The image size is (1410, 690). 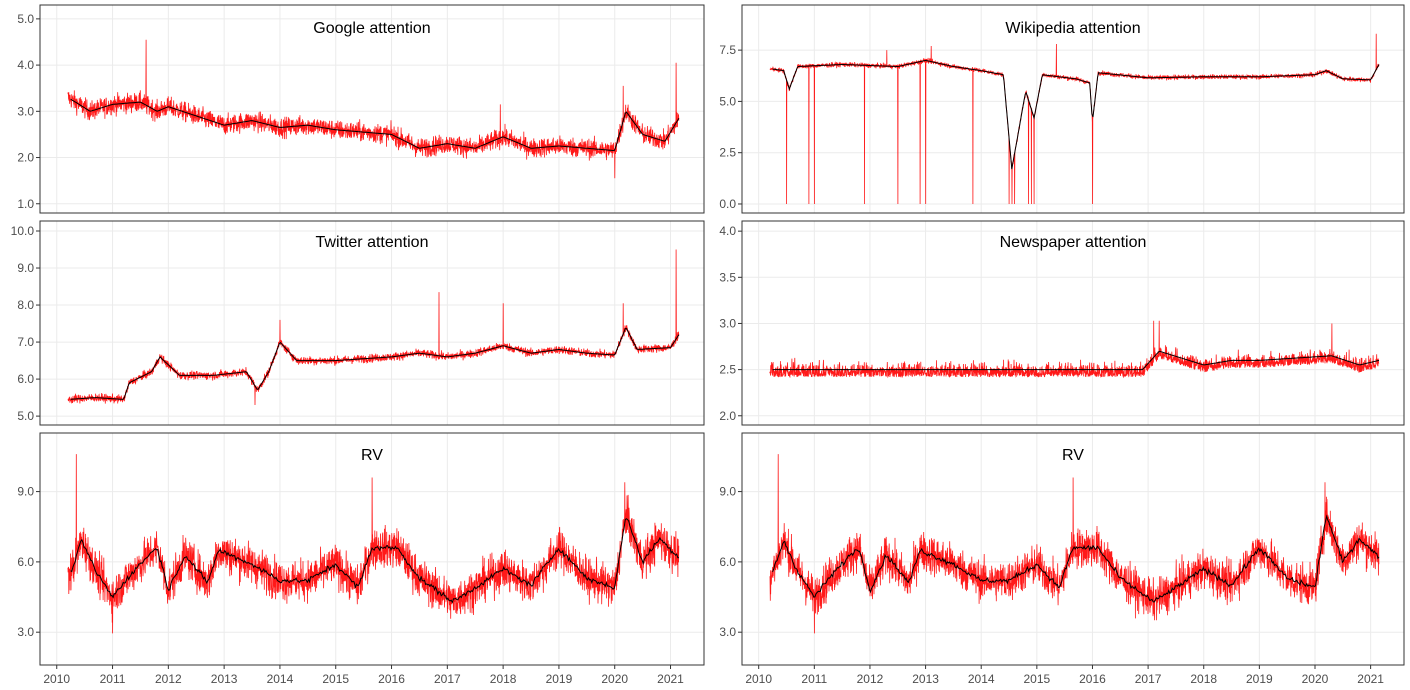 I want to click on panel-2: 5.0 6.0 7.0 8.0 9.0 10.0 Twitter attention, so click(x=358, y=323).